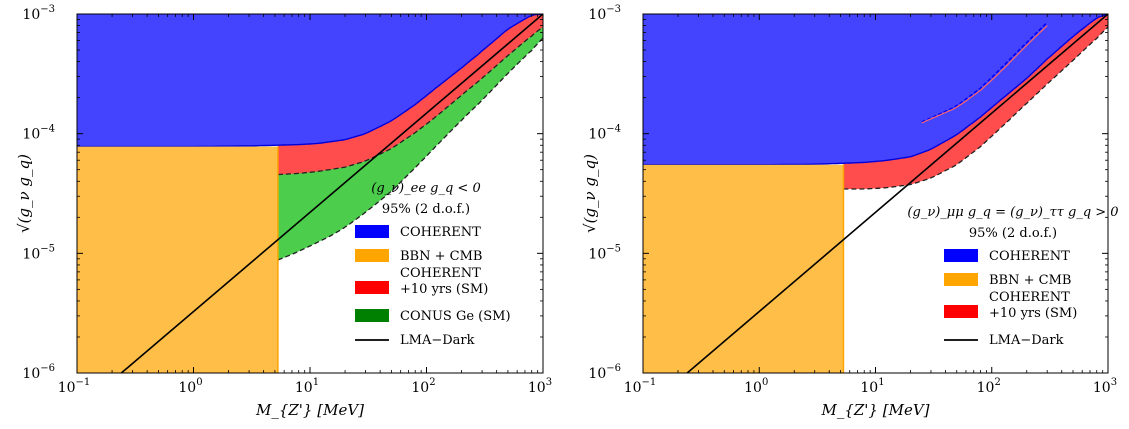 The height and width of the screenshot is (429, 1129). I want to click on legend-title: (g_ν)_μμ g_q = (g_ν)_ττ g_q > 0, so click(1012, 212).